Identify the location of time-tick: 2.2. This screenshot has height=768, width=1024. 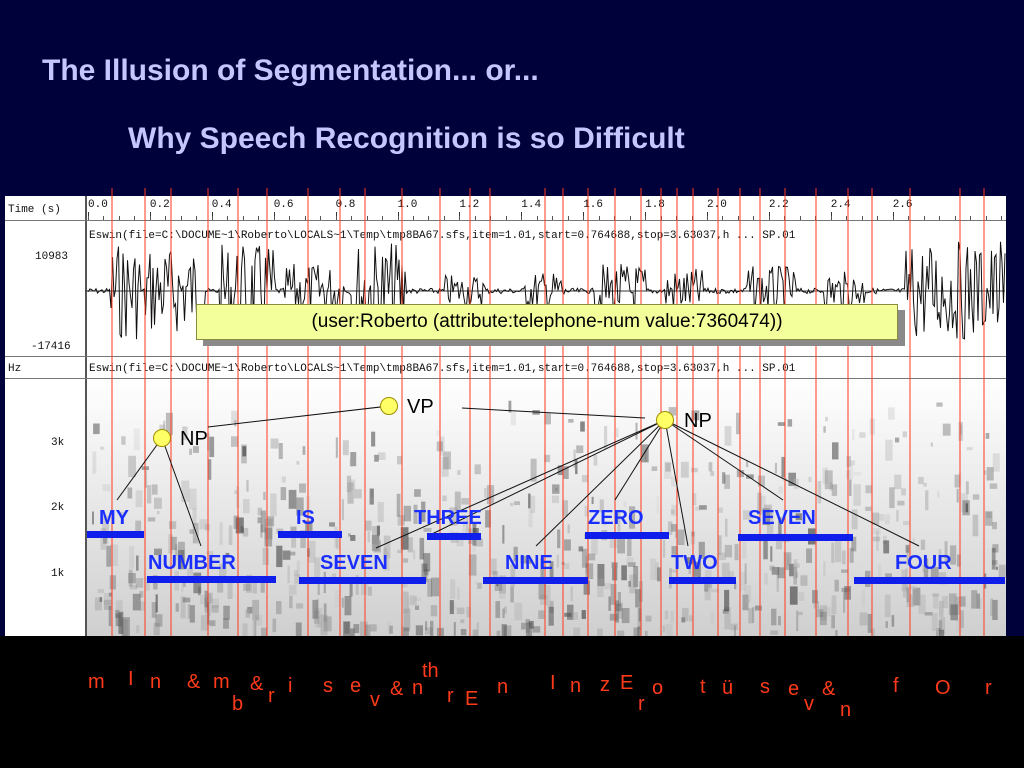
(778, 205).